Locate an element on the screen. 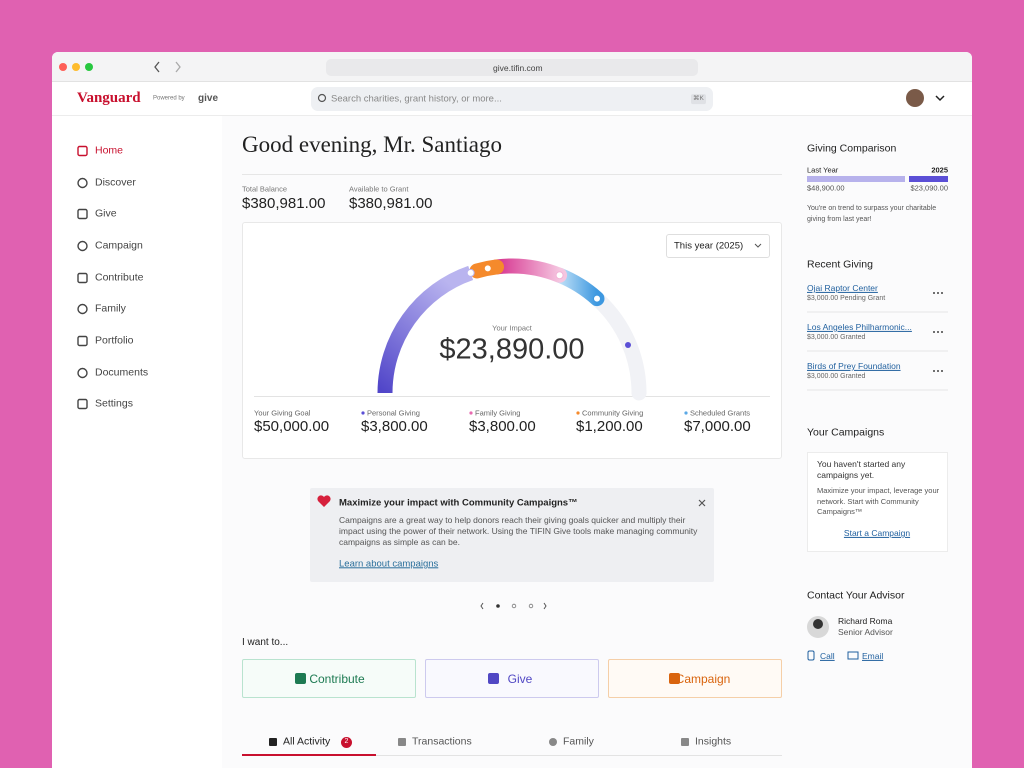  tab-badge: 2 is located at coordinates (346, 741).